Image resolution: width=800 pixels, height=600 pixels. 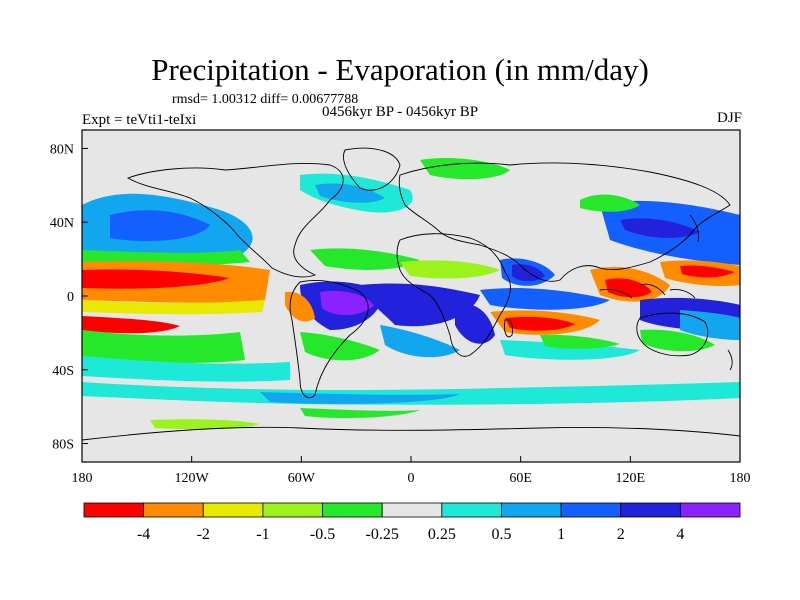 What do you see at coordinates (450, 269) in the screenshot?
I see `sahara-dry` at bounding box center [450, 269].